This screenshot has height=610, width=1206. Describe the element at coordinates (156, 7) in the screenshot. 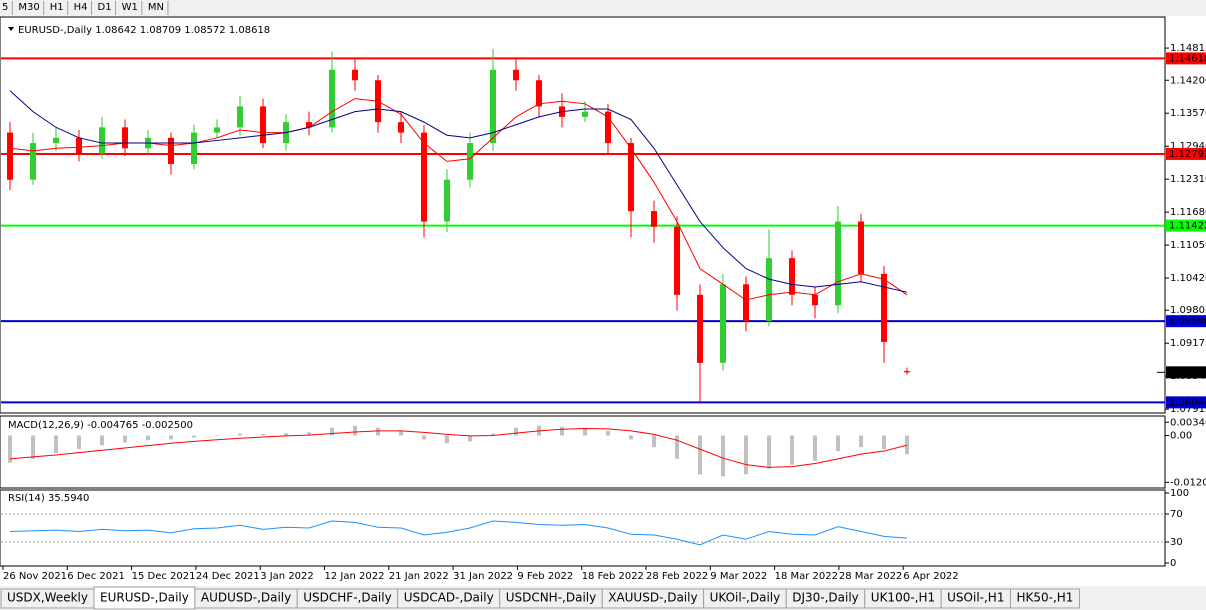

I see `timeframe-button: MN` at that location.